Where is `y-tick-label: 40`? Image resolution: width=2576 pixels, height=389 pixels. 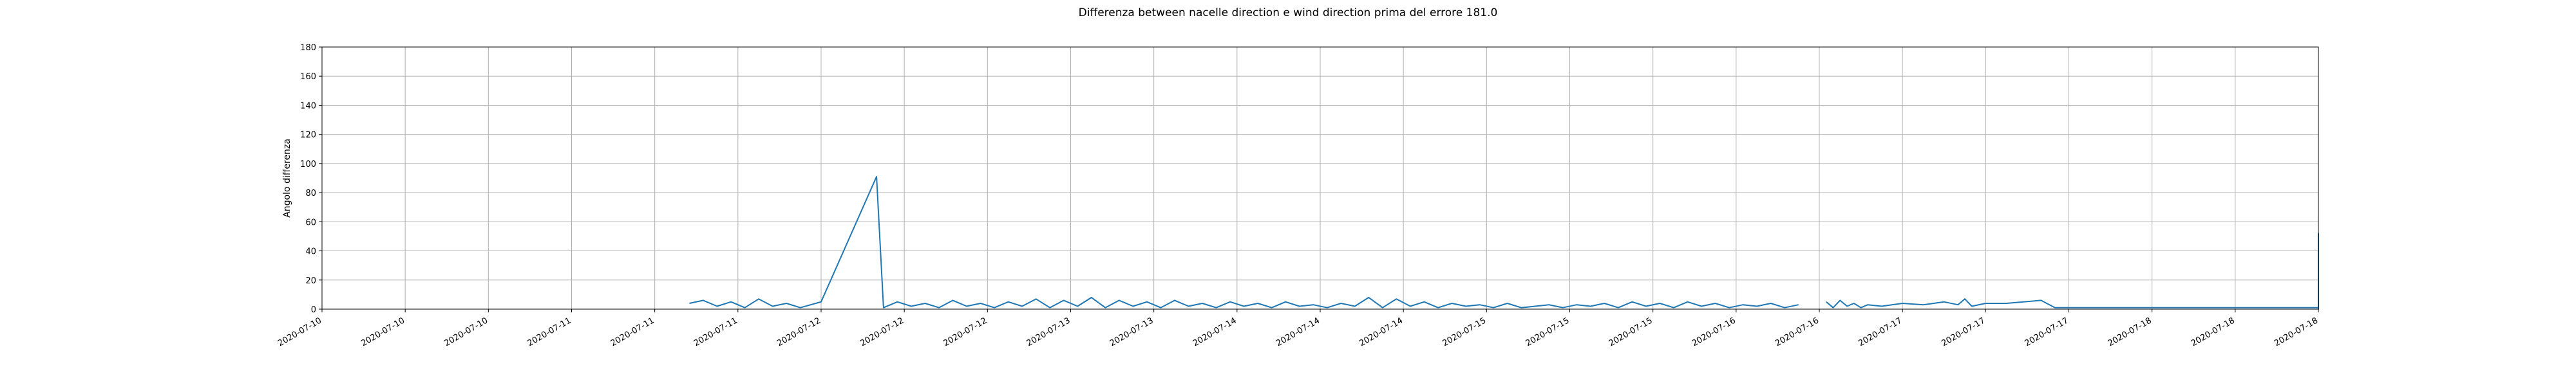
y-tick-label: 40 is located at coordinates (310, 252).